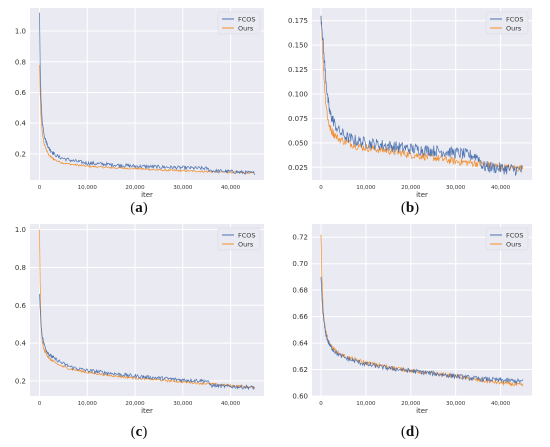  What do you see at coordinates (366, 404) in the screenshot?
I see `x-tick-label-d-1: 10,000` at bounding box center [366, 404].